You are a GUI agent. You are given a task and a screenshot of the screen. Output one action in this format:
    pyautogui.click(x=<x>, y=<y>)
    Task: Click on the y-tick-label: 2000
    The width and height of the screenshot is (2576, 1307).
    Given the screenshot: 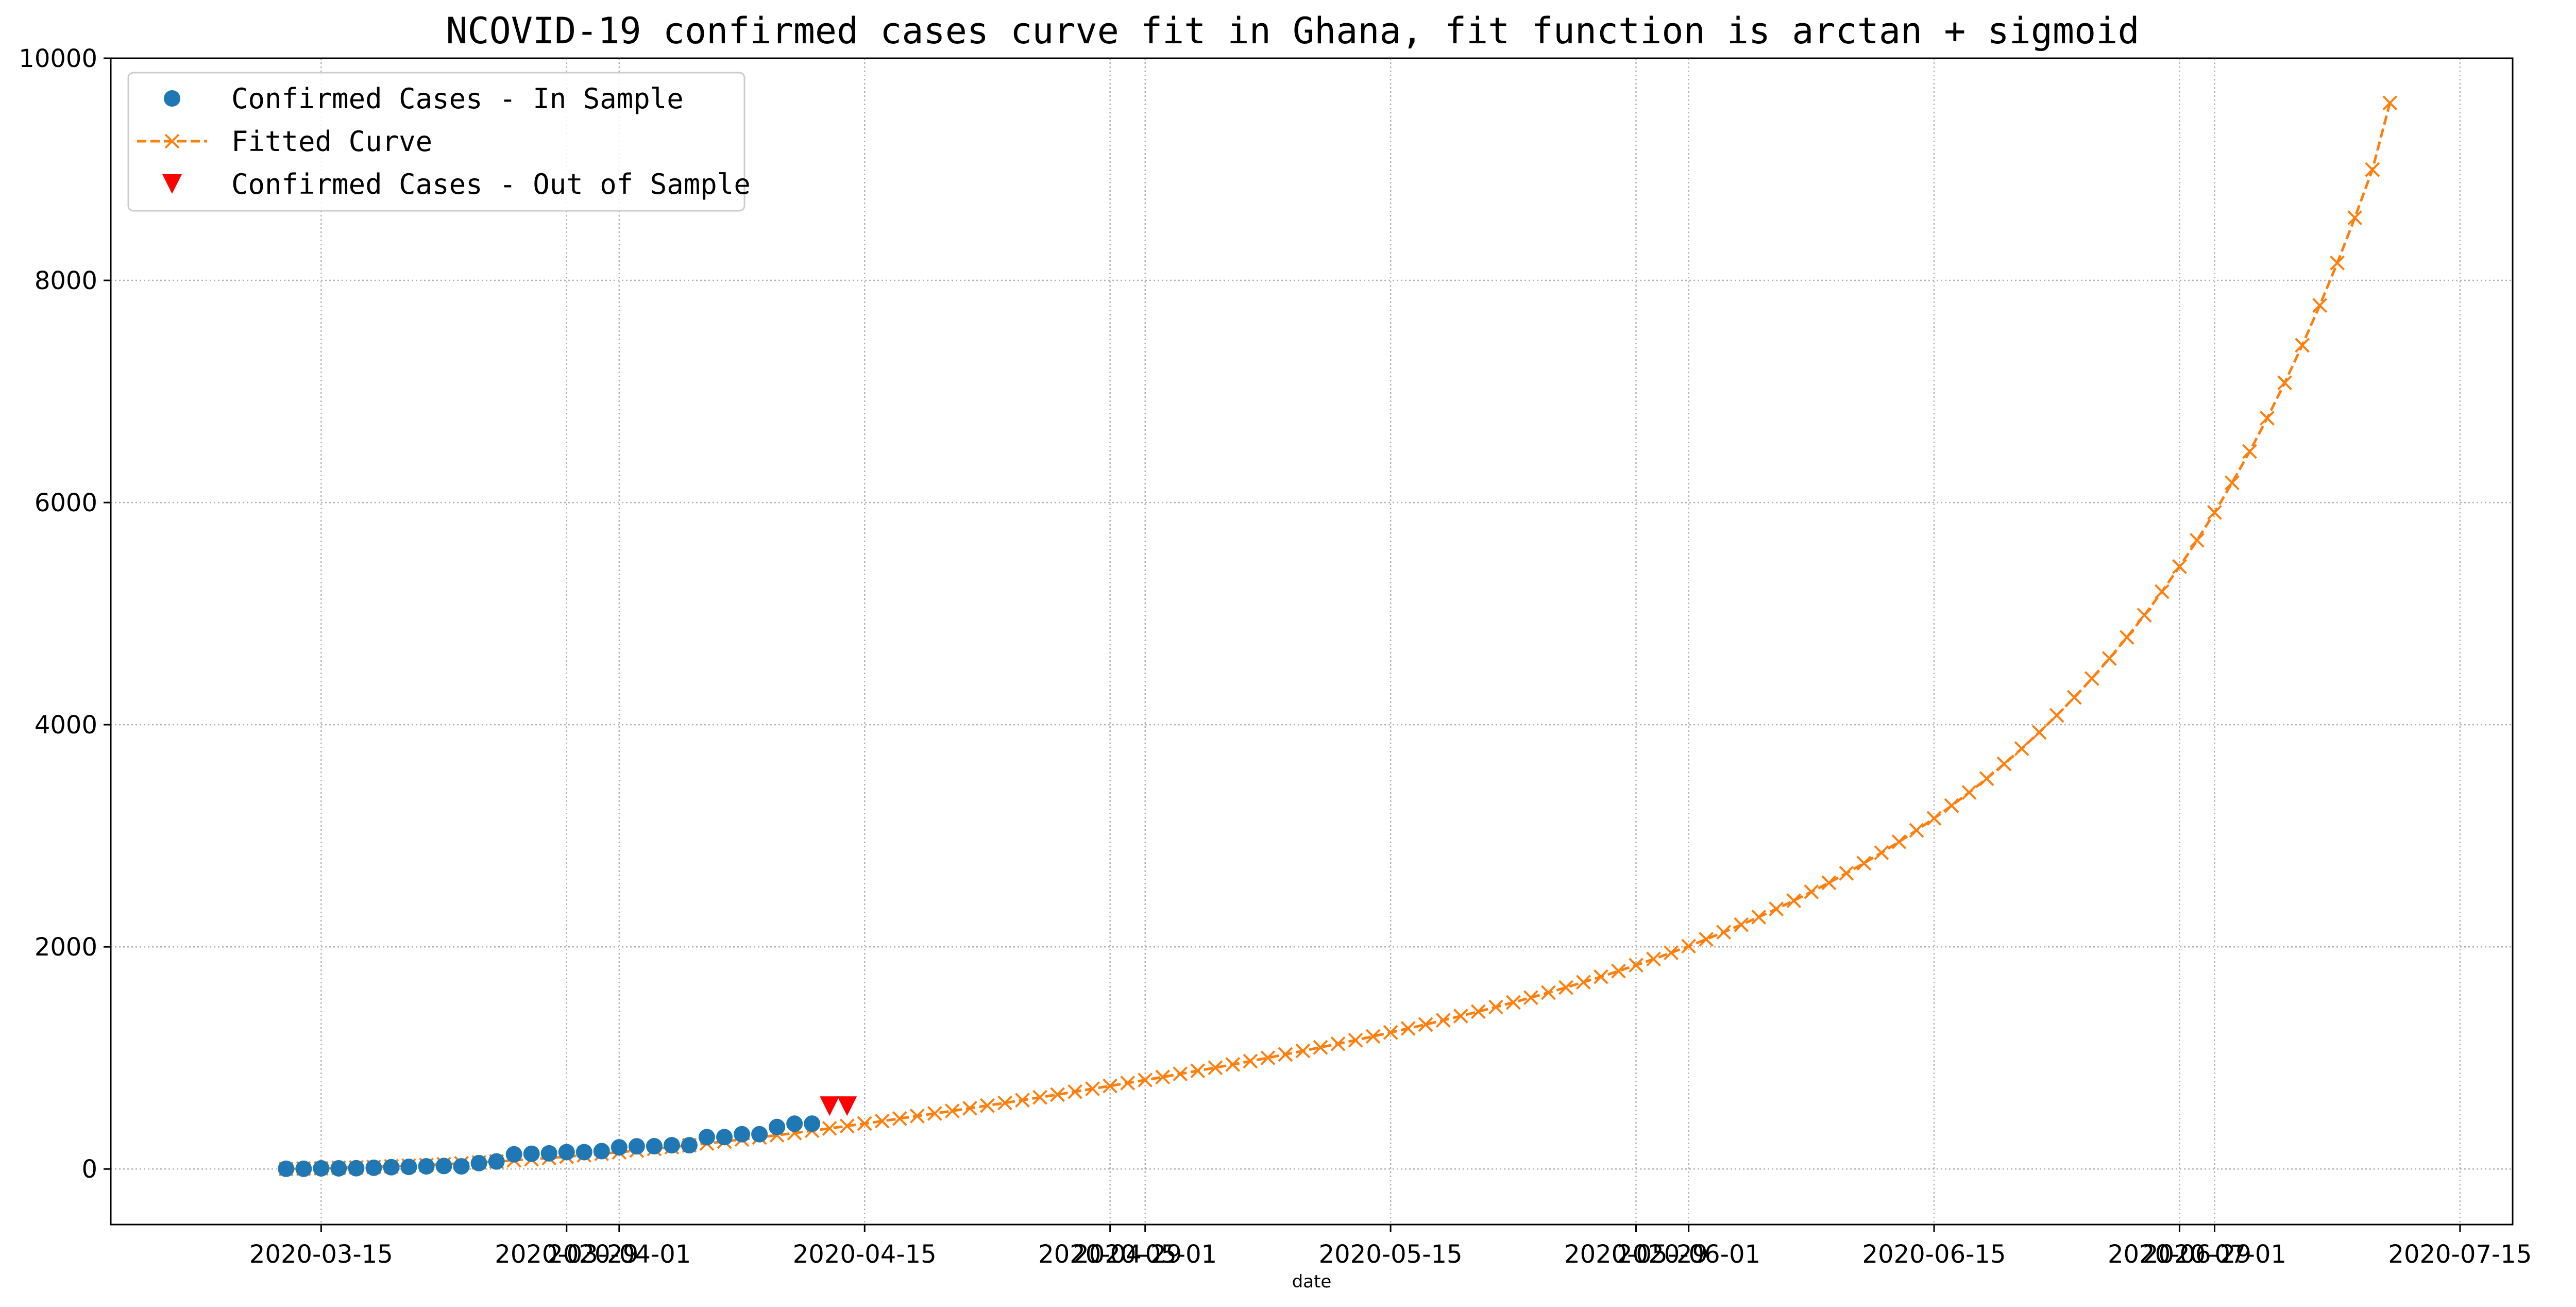 What is the action you would take?
    pyautogui.click(x=66, y=947)
    